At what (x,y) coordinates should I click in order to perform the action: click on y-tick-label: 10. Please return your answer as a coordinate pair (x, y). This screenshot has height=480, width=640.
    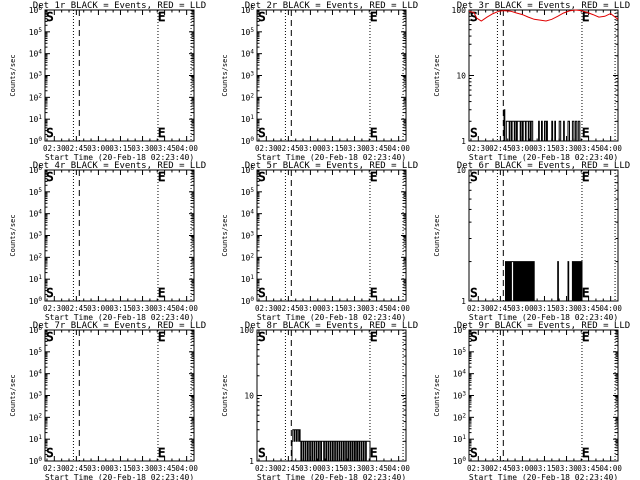
    Looking at the image, I should click on (249, 396).